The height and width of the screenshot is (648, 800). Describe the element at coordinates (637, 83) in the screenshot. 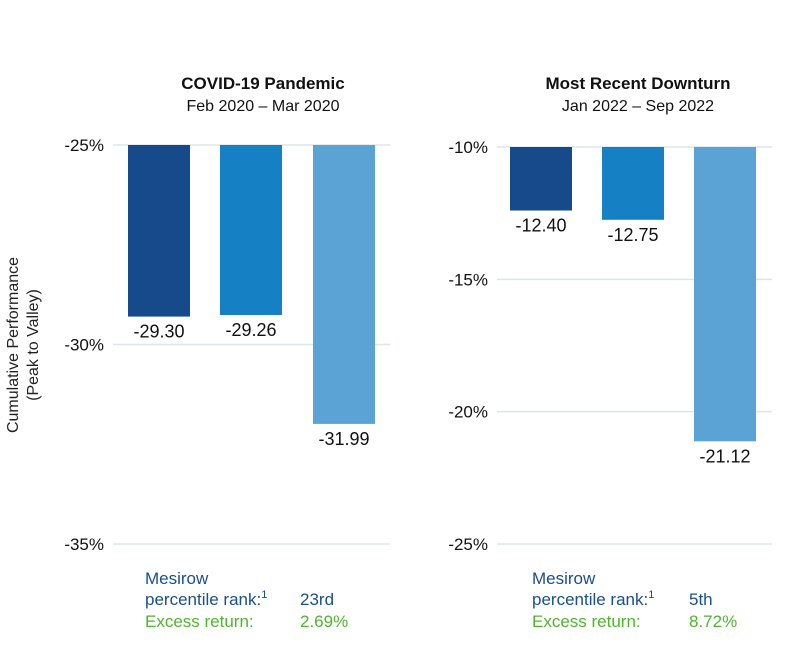

I see `panel-title: Most Recent Downturn` at that location.